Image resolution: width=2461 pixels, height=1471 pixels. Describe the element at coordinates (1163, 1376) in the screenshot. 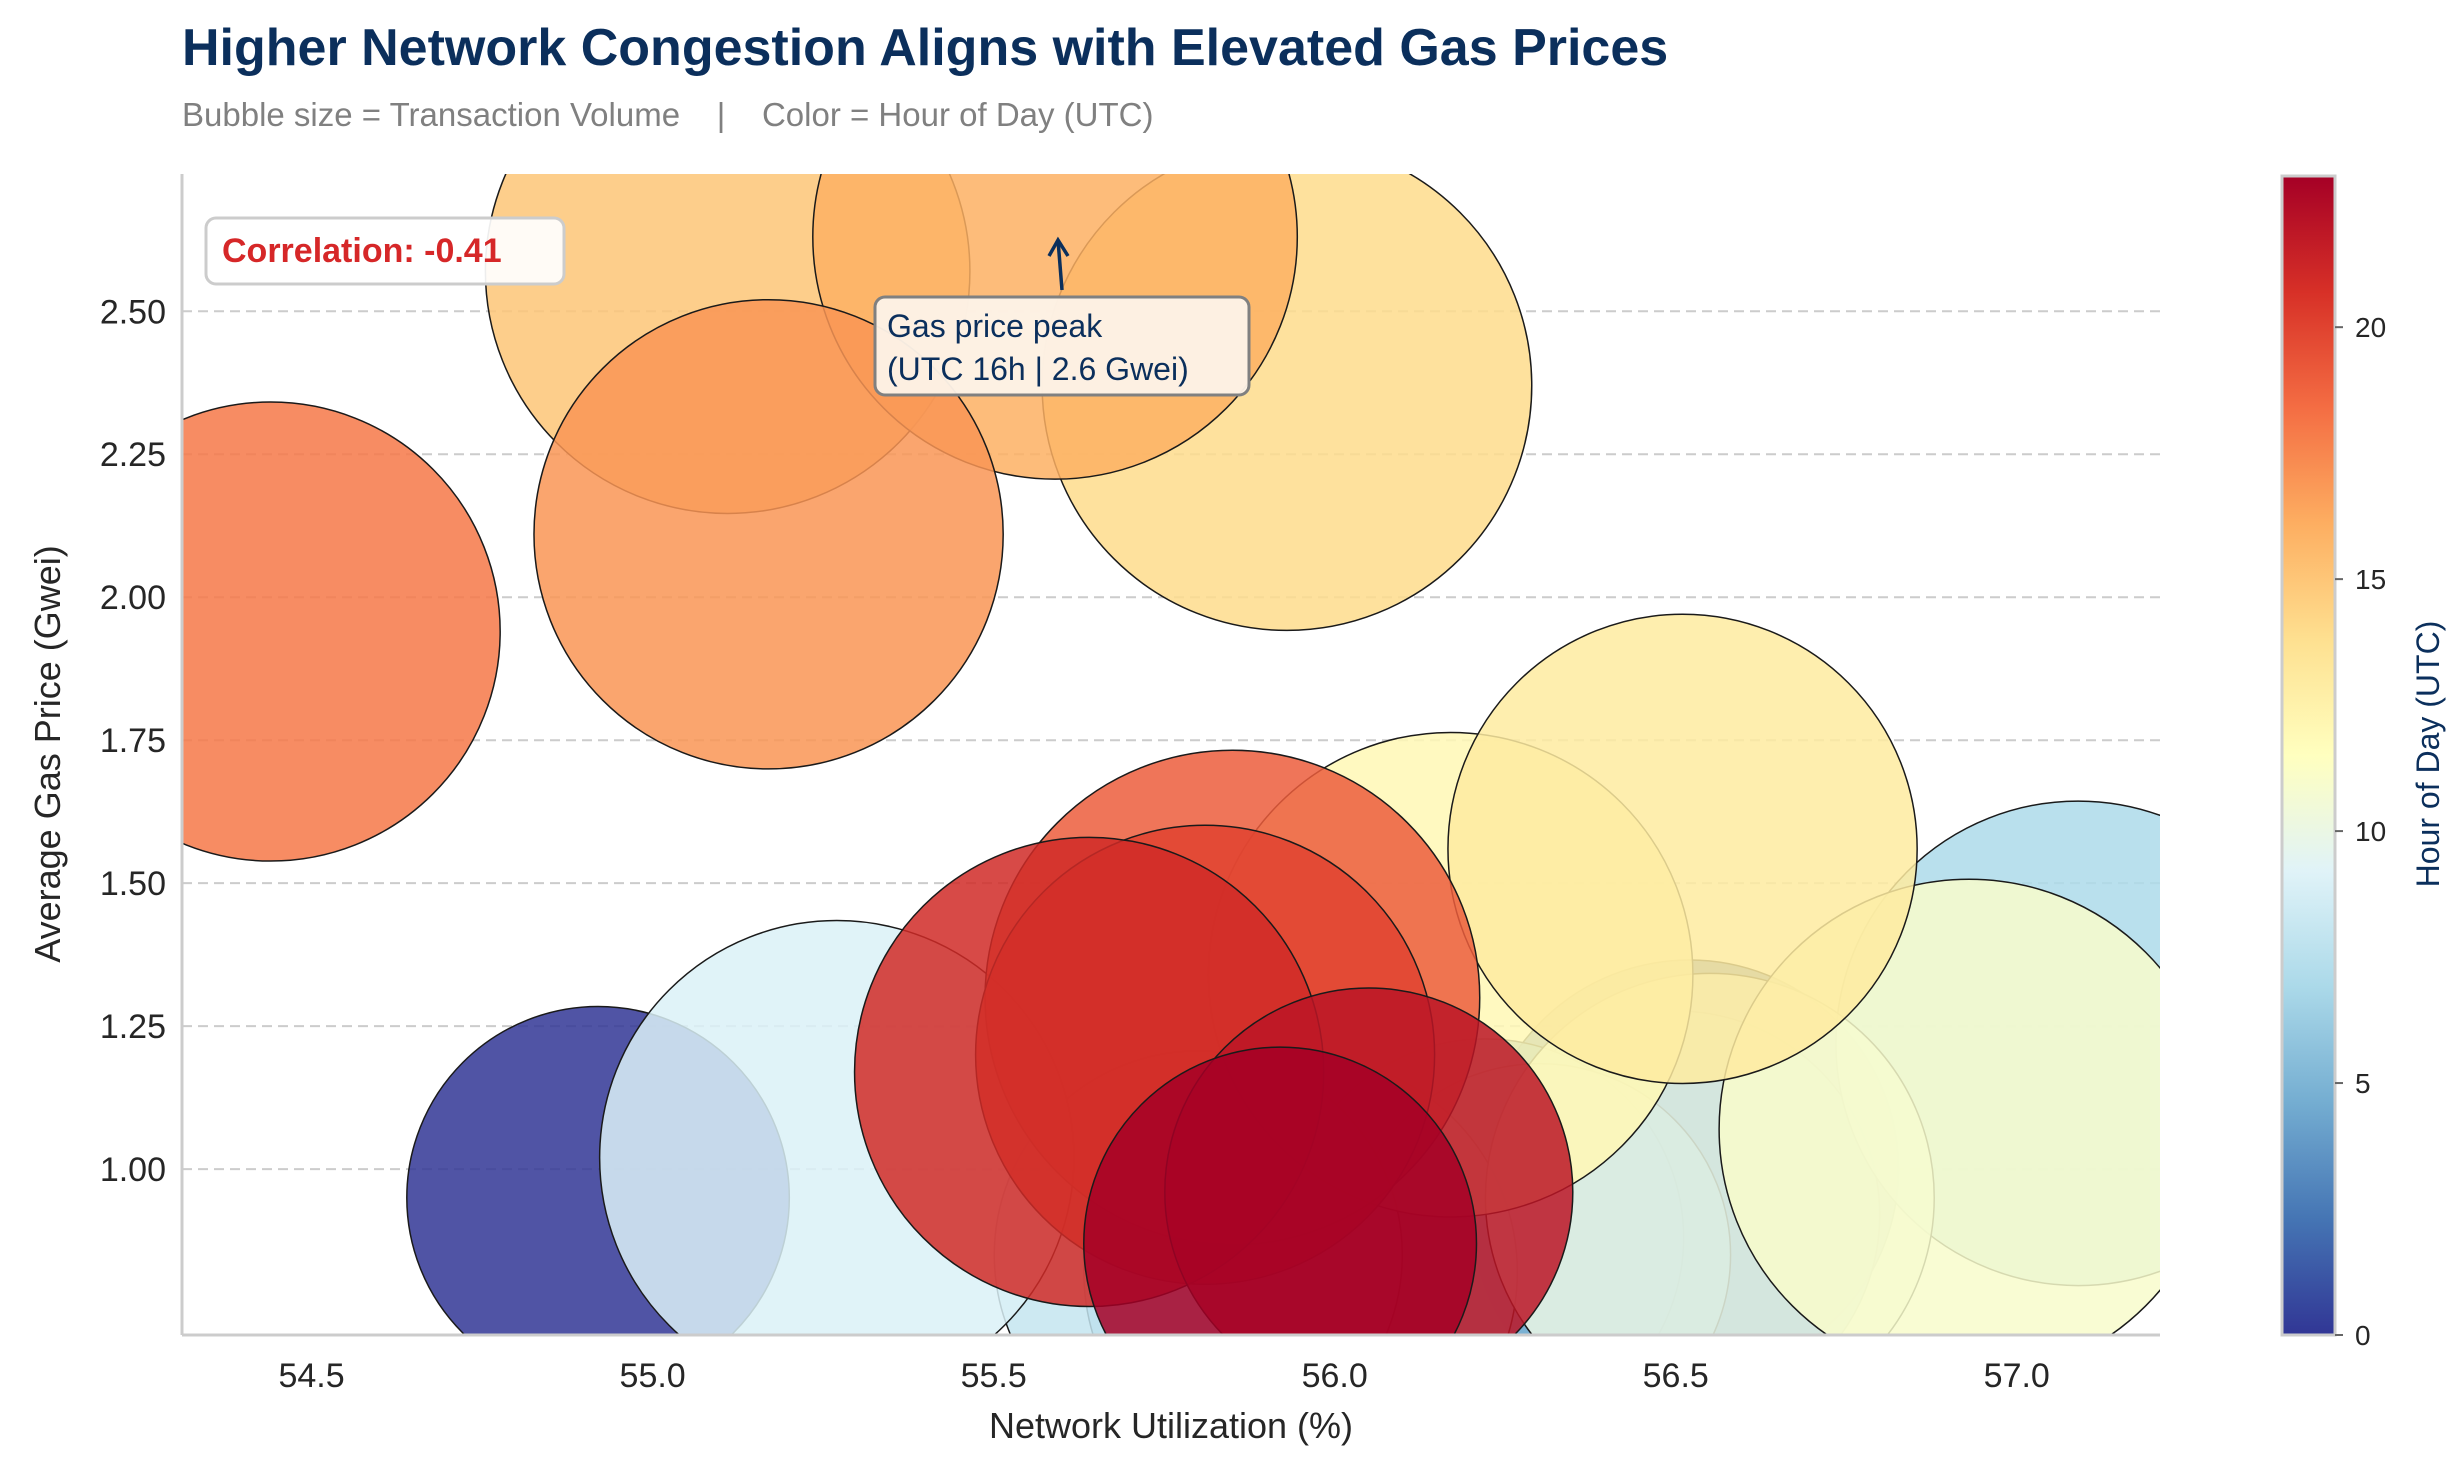

I see `x-ticks: 54.5 55.0 55.5 56.0 56.5 57.0` at that location.